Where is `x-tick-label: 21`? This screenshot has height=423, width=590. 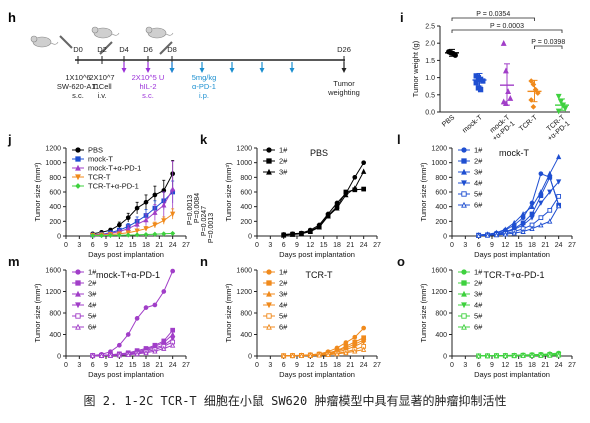
x-tick-label: 21 is located at coordinates (159, 365).